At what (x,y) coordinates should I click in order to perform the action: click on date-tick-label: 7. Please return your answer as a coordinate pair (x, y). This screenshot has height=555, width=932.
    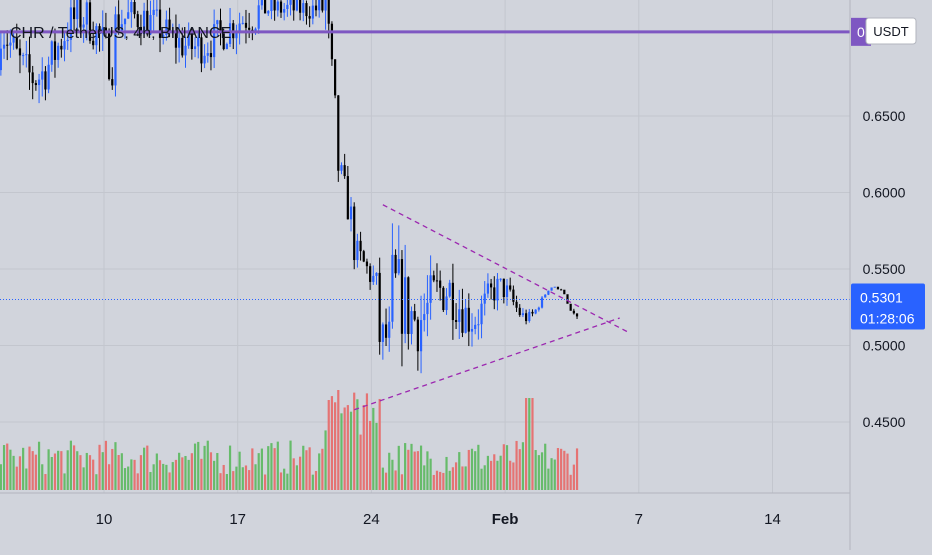
    Looking at the image, I should click on (639, 519).